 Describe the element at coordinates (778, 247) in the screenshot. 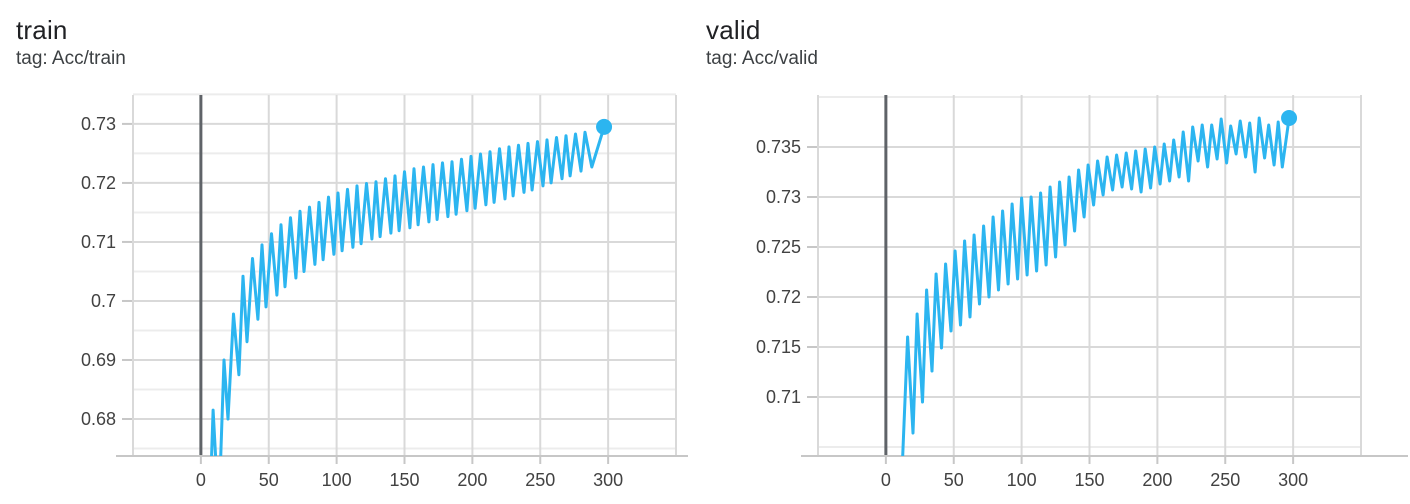

I see `y-tick-label: 0.725` at that location.